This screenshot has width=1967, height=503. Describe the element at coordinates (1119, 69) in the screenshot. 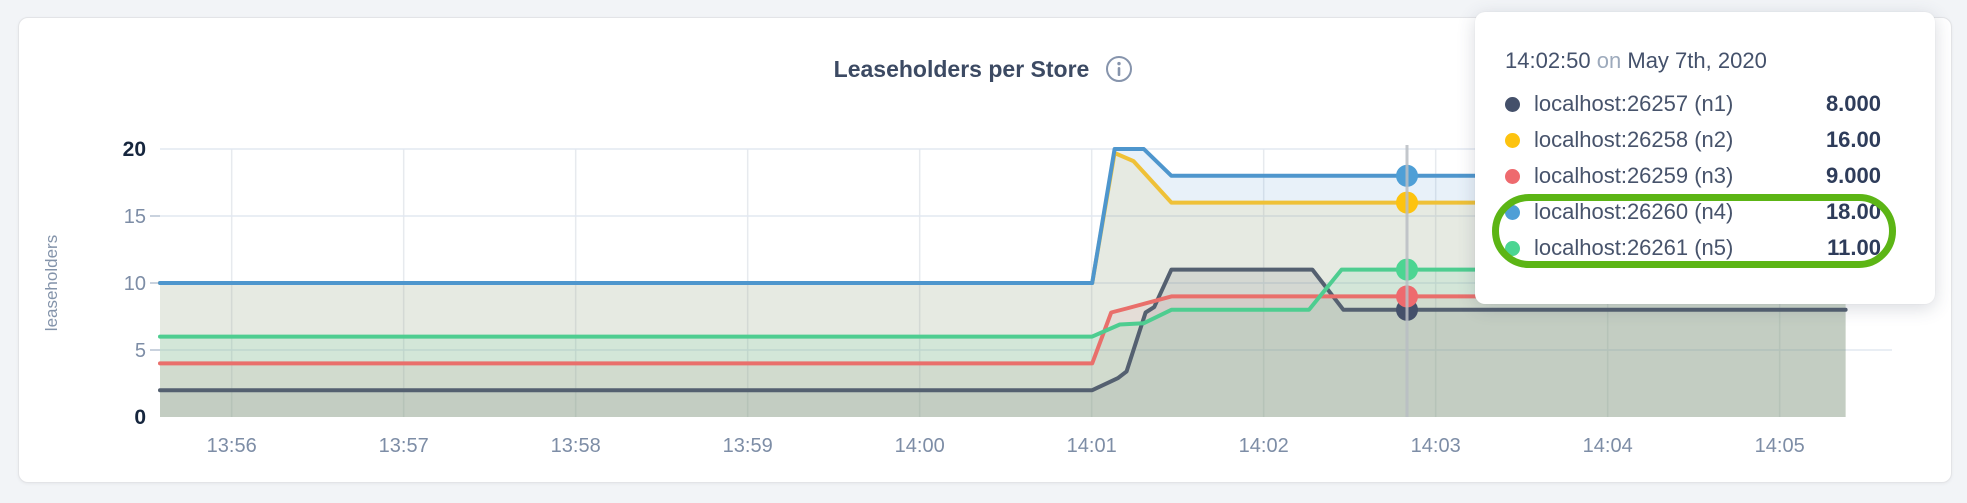

I see `info-icon` at that location.